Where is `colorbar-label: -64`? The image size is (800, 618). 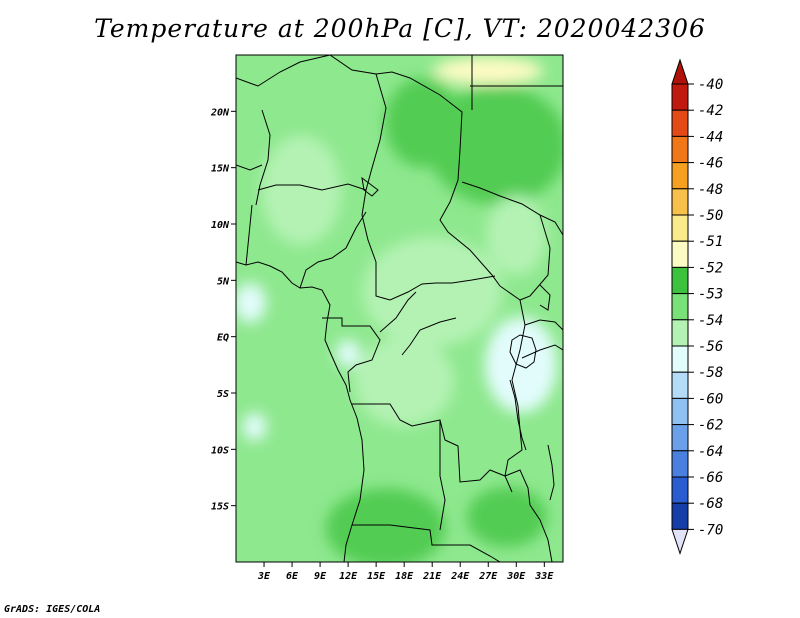 colorbar-label: -64 is located at coordinates (710, 452).